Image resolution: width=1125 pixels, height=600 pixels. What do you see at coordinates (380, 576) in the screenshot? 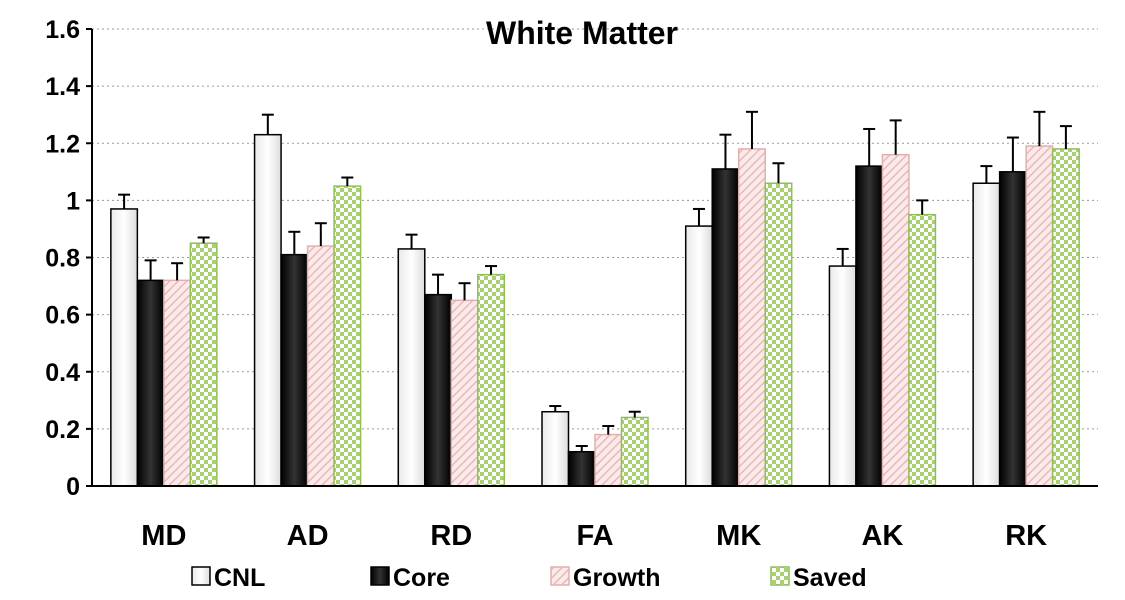
I see `legend-swatch-core` at bounding box center [380, 576].